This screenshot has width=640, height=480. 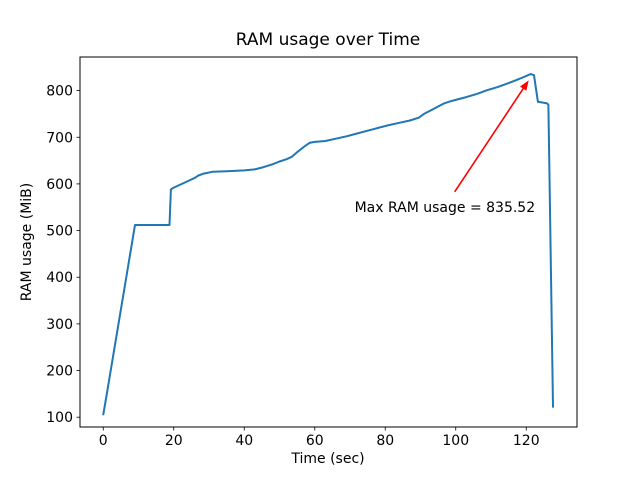 What do you see at coordinates (385, 441) in the screenshot?
I see `x-axis-tick-label: 80` at bounding box center [385, 441].